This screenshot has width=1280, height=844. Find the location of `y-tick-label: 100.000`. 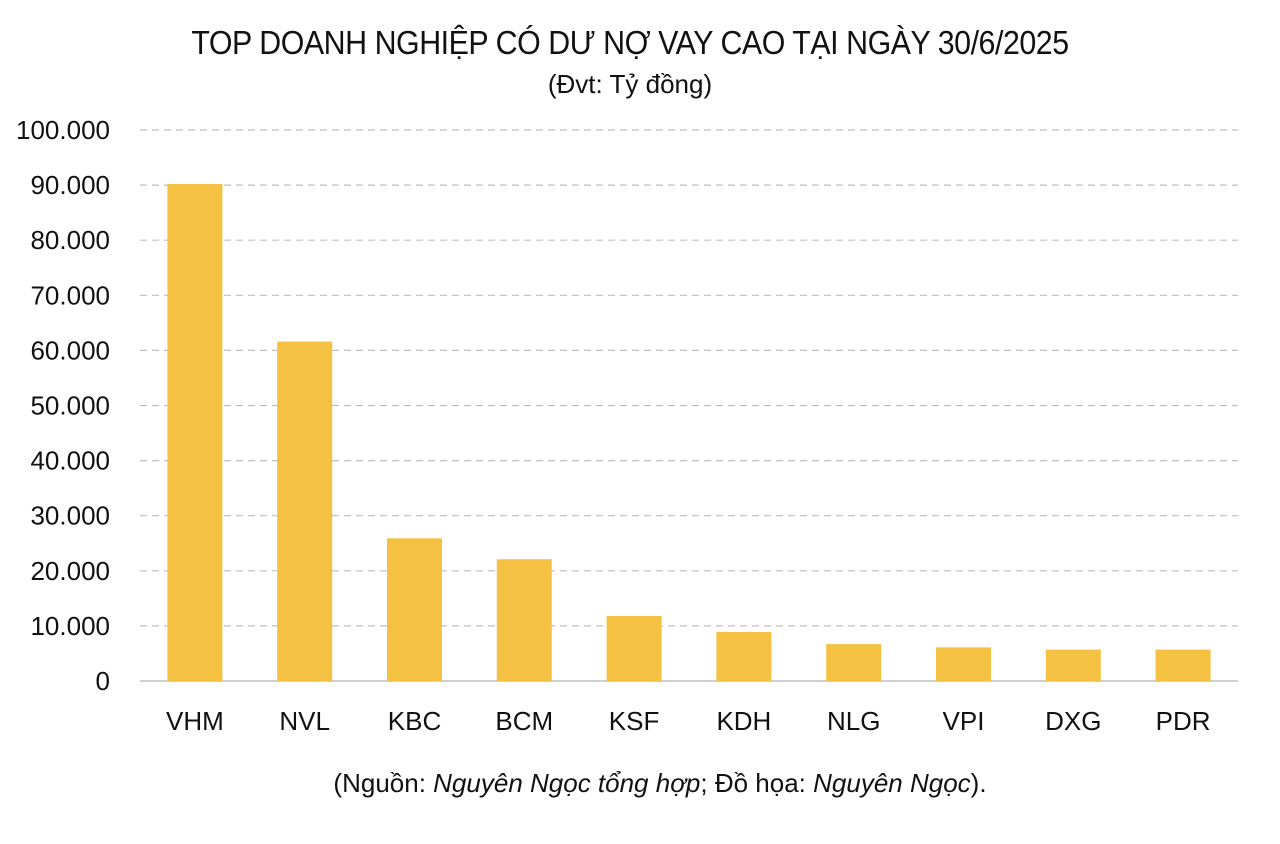

y-tick-label: 100.000 is located at coordinates (63, 130).